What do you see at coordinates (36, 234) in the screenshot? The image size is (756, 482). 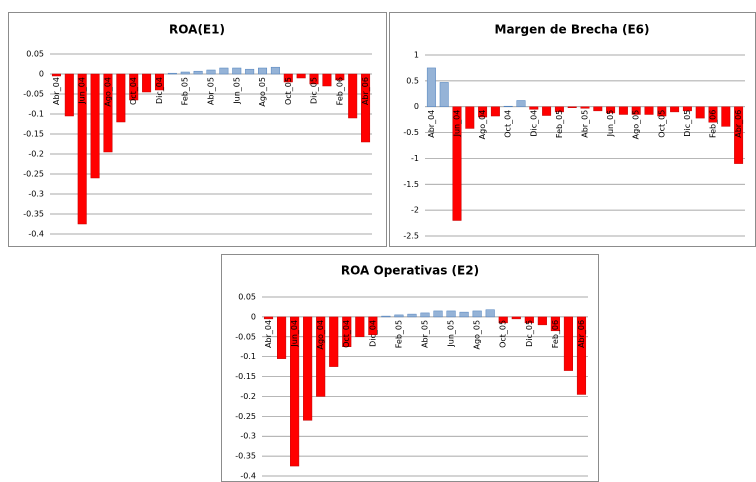 I see `y-tick-label: -0.4` at bounding box center [36, 234].